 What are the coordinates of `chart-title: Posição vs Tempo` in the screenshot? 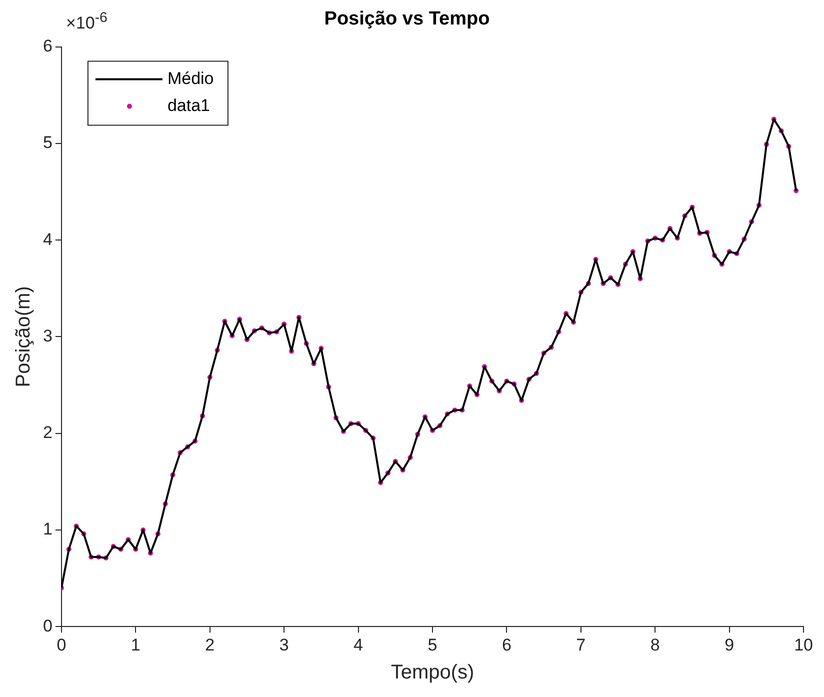 It's located at (407, 19).